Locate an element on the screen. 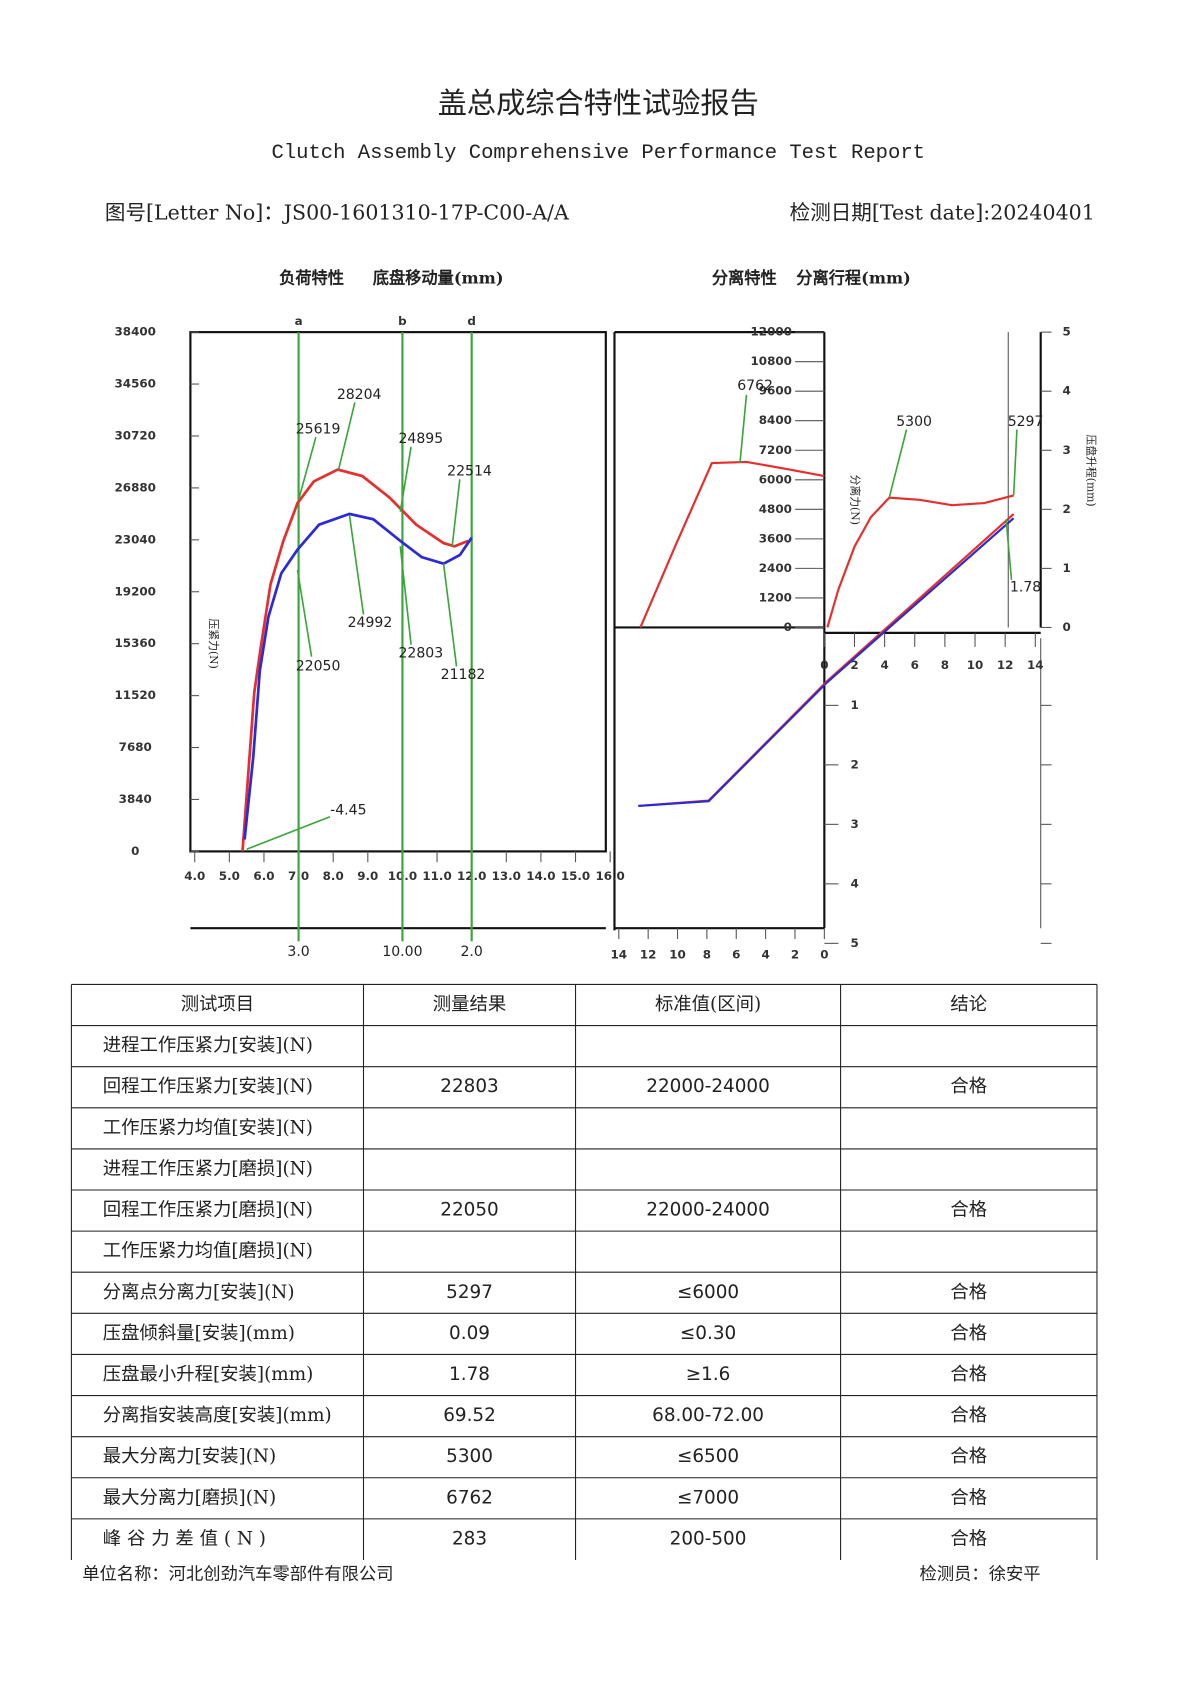  x-tick-label: 8 is located at coordinates (707, 955).